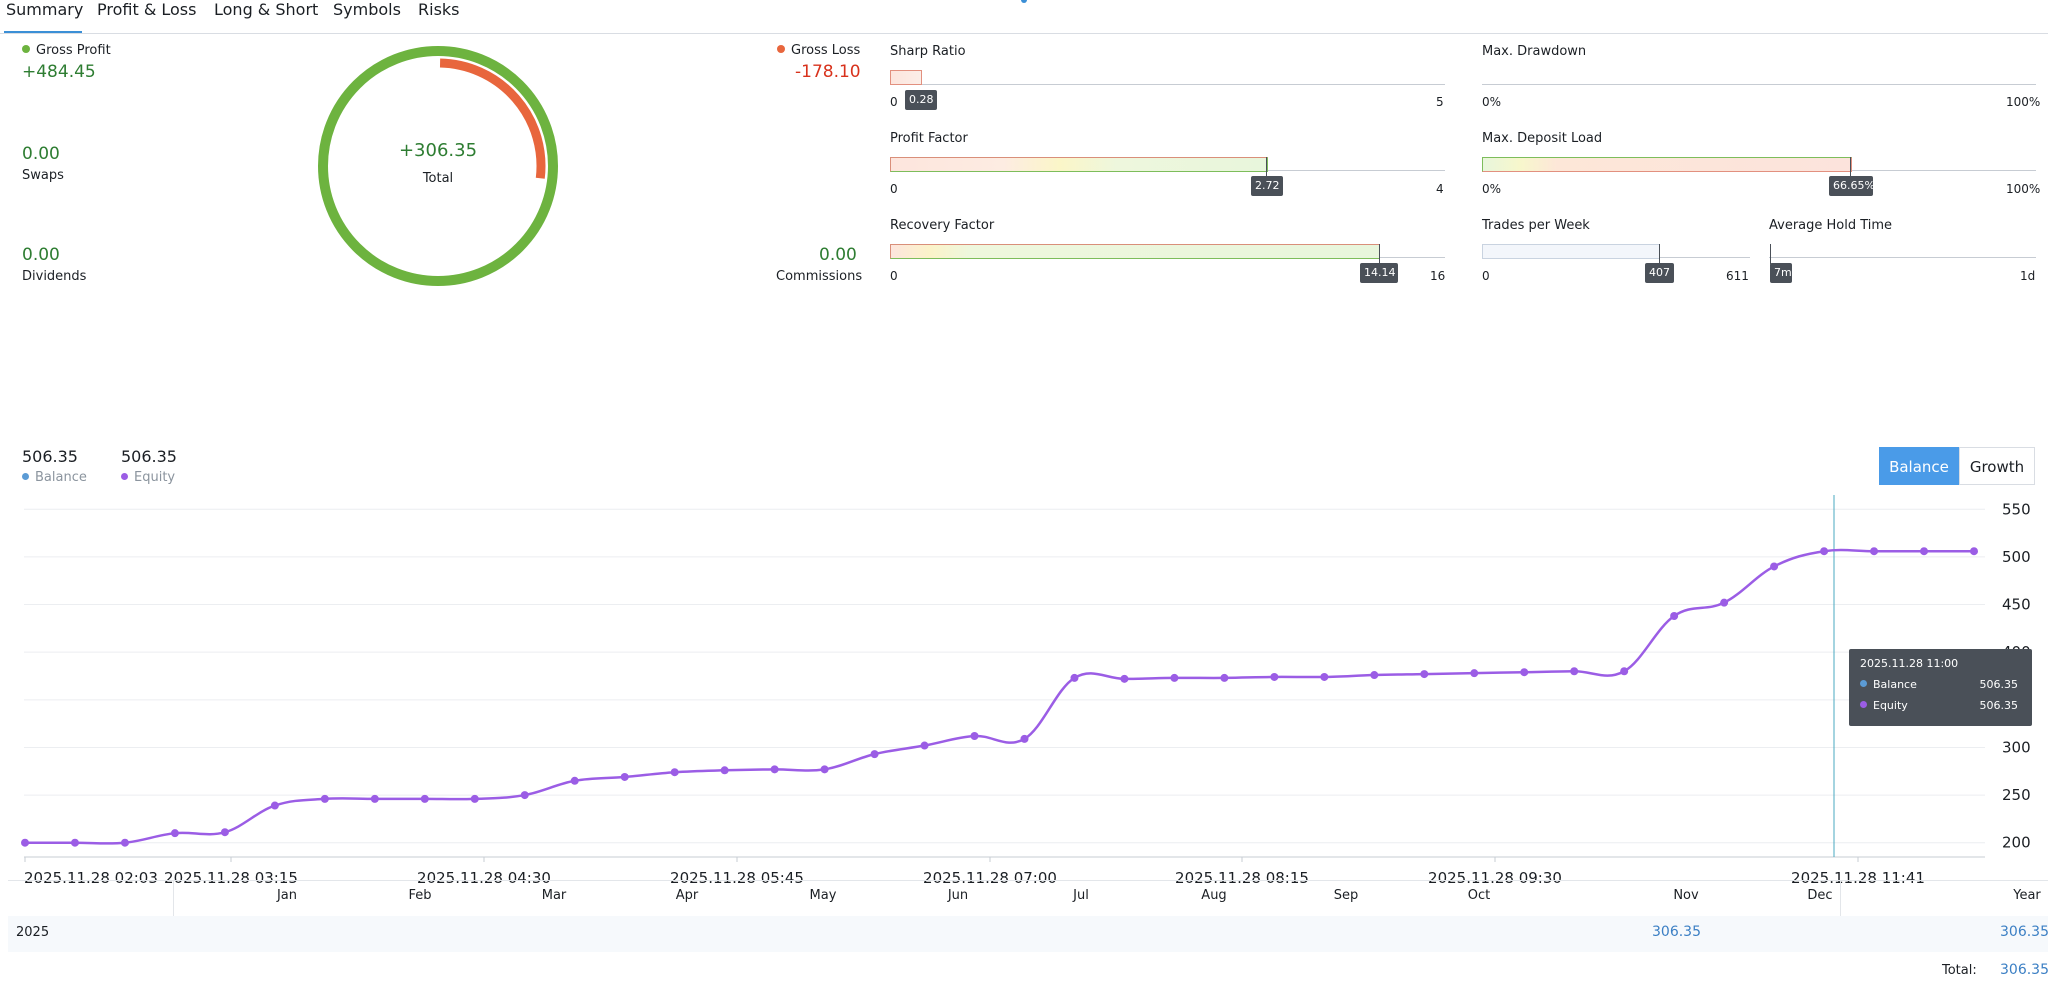 The height and width of the screenshot is (985, 2048). What do you see at coordinates (1534, 51) in the screenshot?
I see `max-drawdown-title: Max. Drawdown` at bounding box center [1534, 51].